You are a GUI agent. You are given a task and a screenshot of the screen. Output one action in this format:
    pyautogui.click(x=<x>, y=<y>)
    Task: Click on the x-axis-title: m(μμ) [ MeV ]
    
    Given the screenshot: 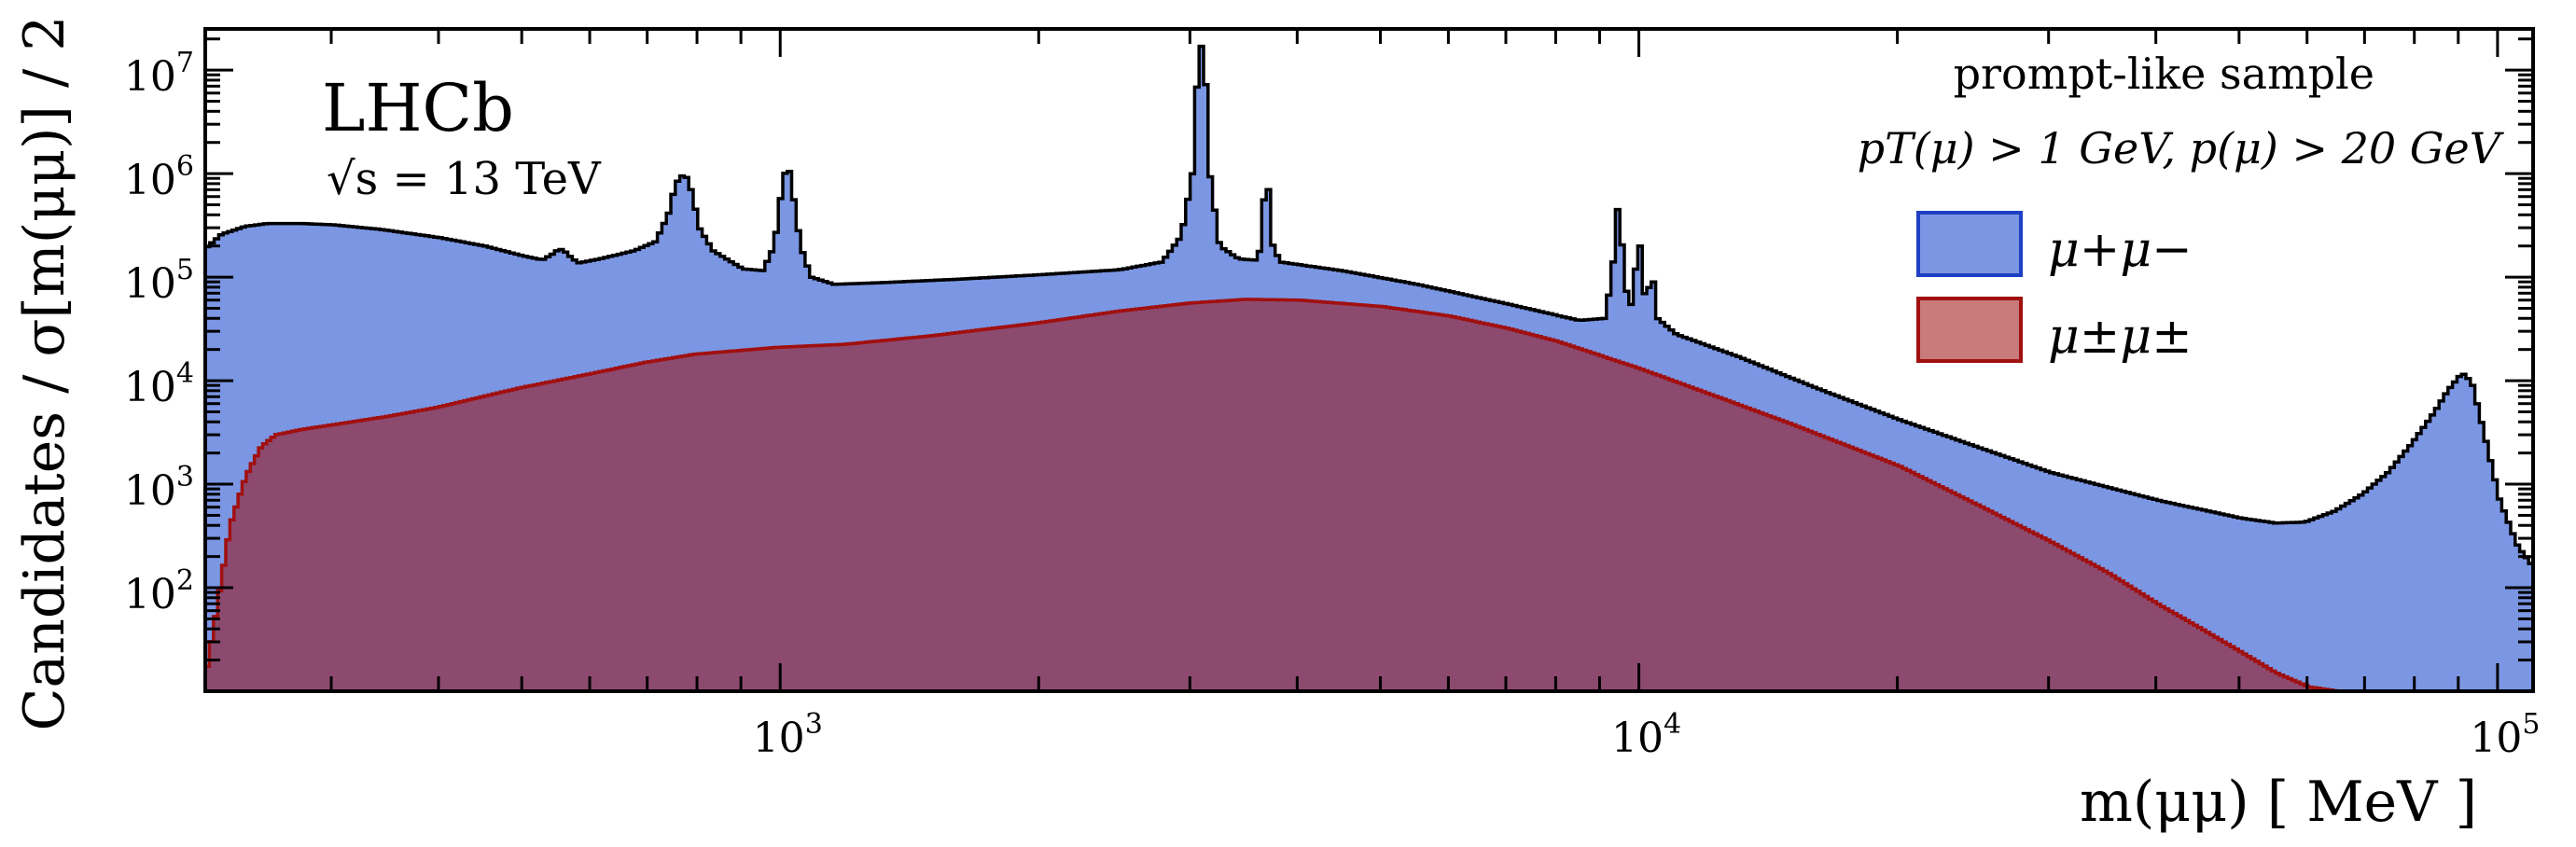 What is the action you would take?
    pyautogui.click(x=2278, y=802)
    